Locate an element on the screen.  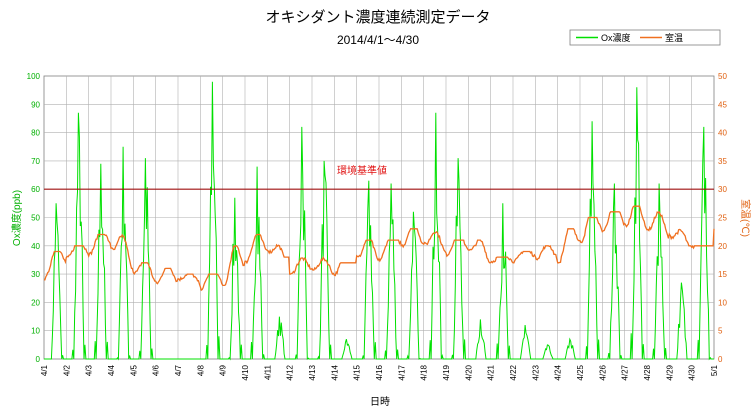
x-tick-label: 4/23 is located at coordinates (535, 372).